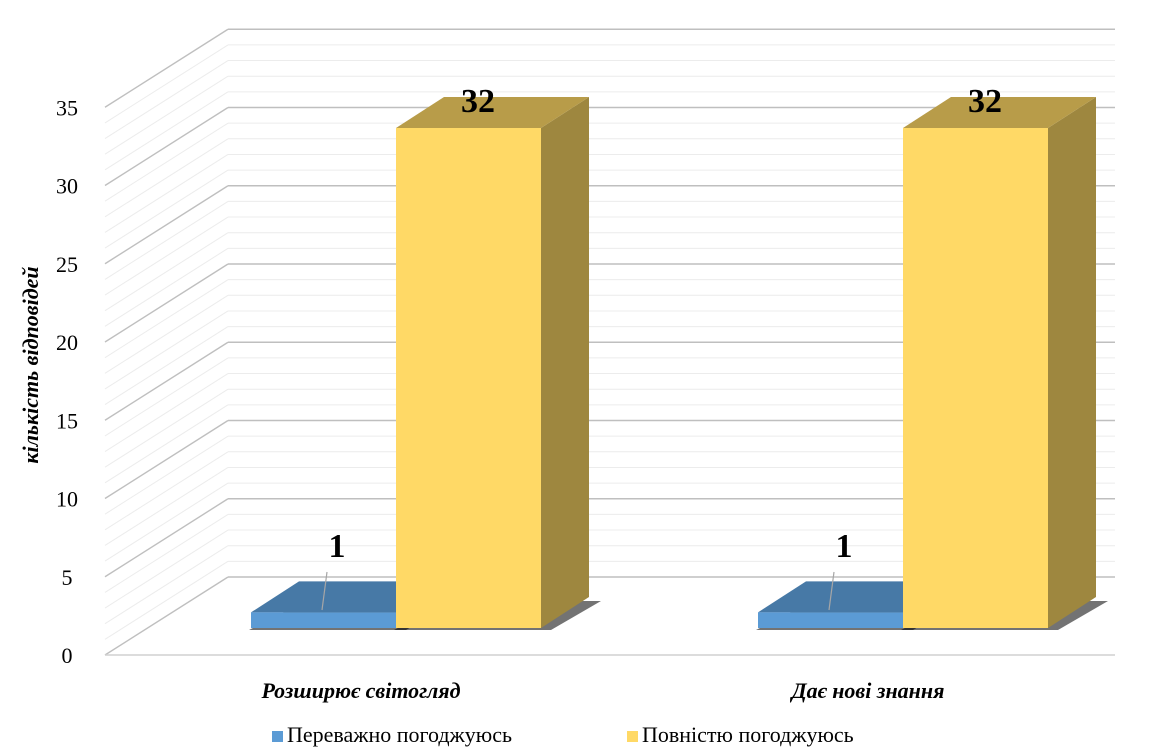 This screenshot has width=1173, height=749. What do you see at coordinates (67, 186) in the screenshot?
I see `y-tick-label: 30` at bounding box center [67, 186].